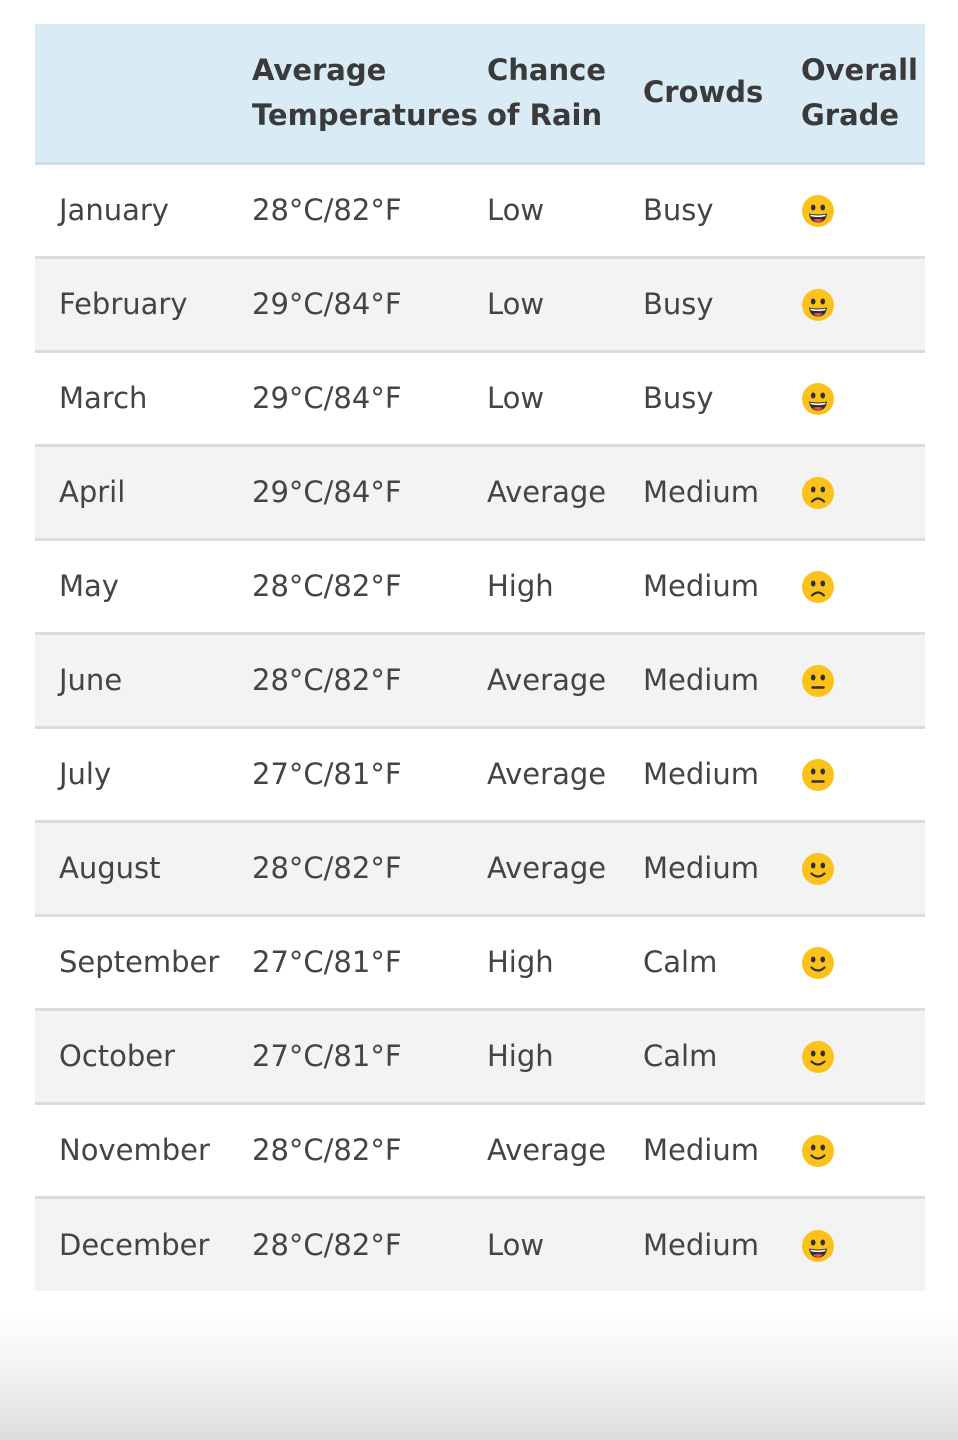 The image size is (958, 1440). Describe the element at coordinates (480, 868) in the screenshot. I see `table-row: August 28°C/82°F Average Medium` at that location.